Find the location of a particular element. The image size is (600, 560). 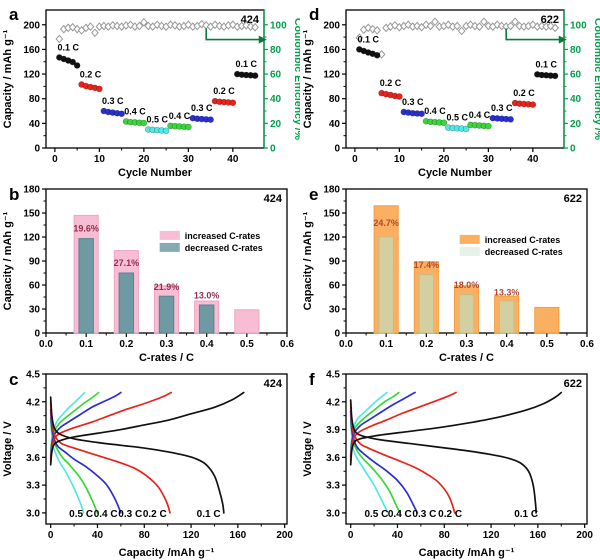

y2-tick-label: 60 is located at coordinates (576, 75).